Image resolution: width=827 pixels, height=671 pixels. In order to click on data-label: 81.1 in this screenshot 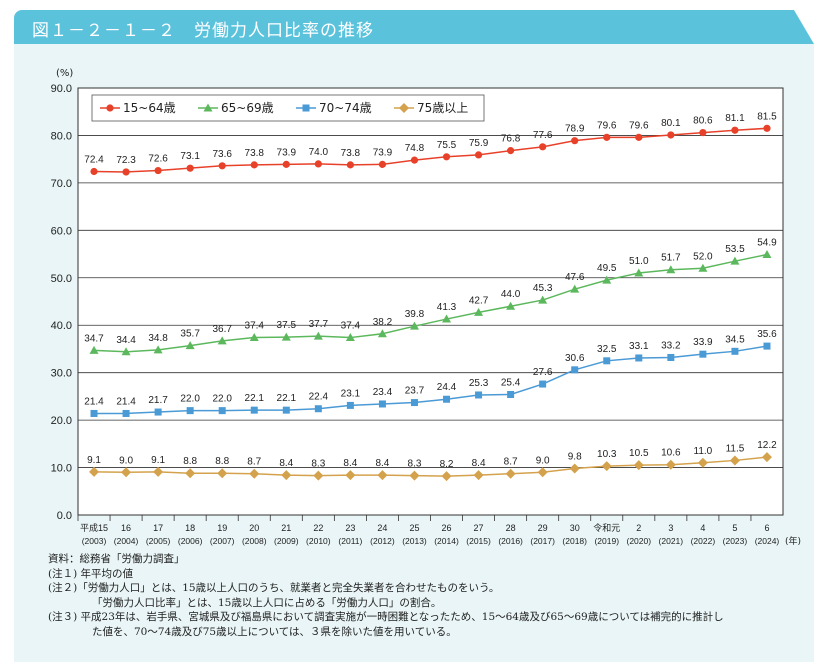, I will do `click(735, 118)`.